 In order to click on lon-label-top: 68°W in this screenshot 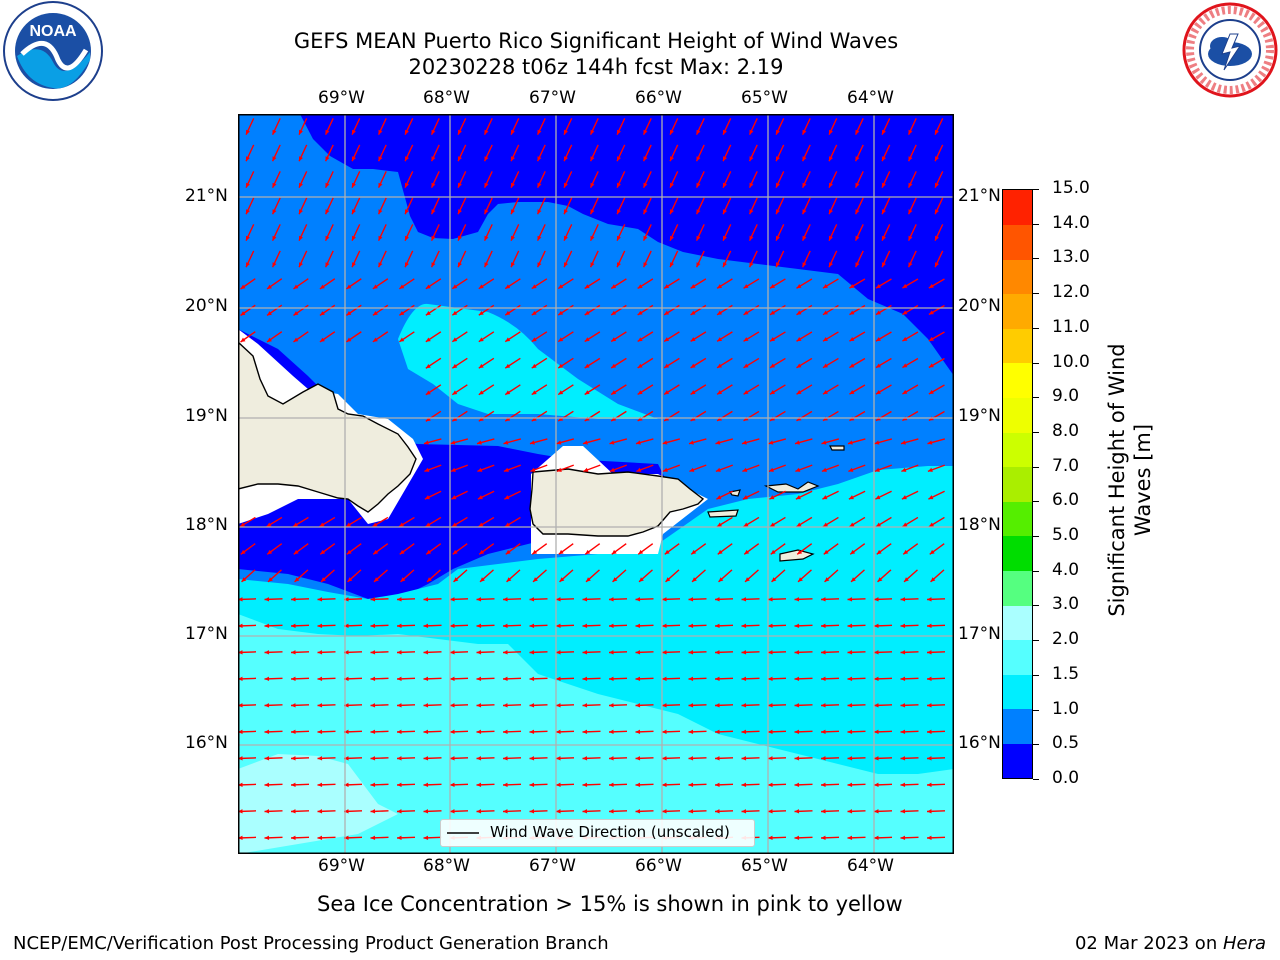, I will do `click(446, 98)`.